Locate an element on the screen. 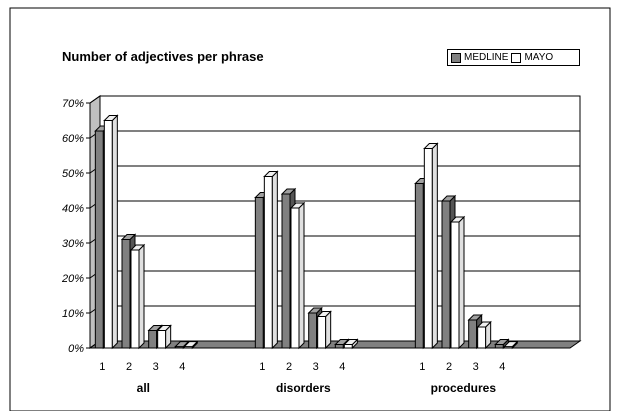 The width and height of the screenshot is (620, 411). bar-mayo-2-2-top is located at coordinates (484, 324).